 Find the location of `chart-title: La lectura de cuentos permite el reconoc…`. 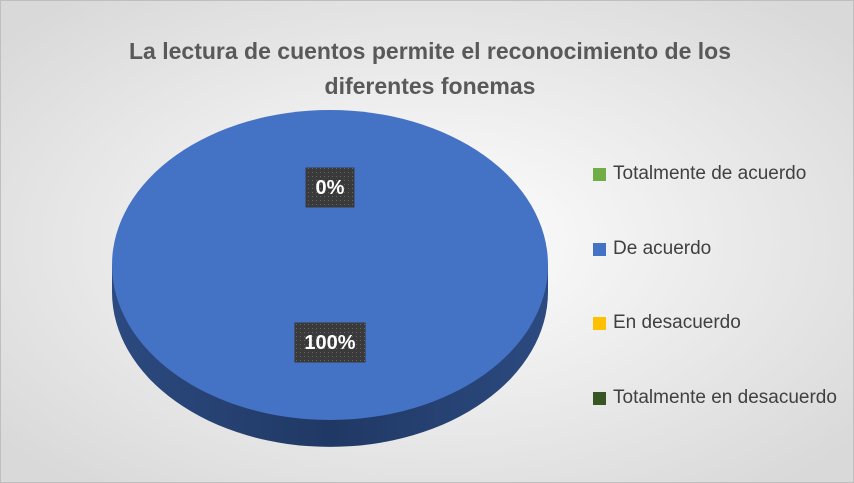

chart-title: La lectura de cuentos permite el reconoc… is located at coordinates (430, 68).